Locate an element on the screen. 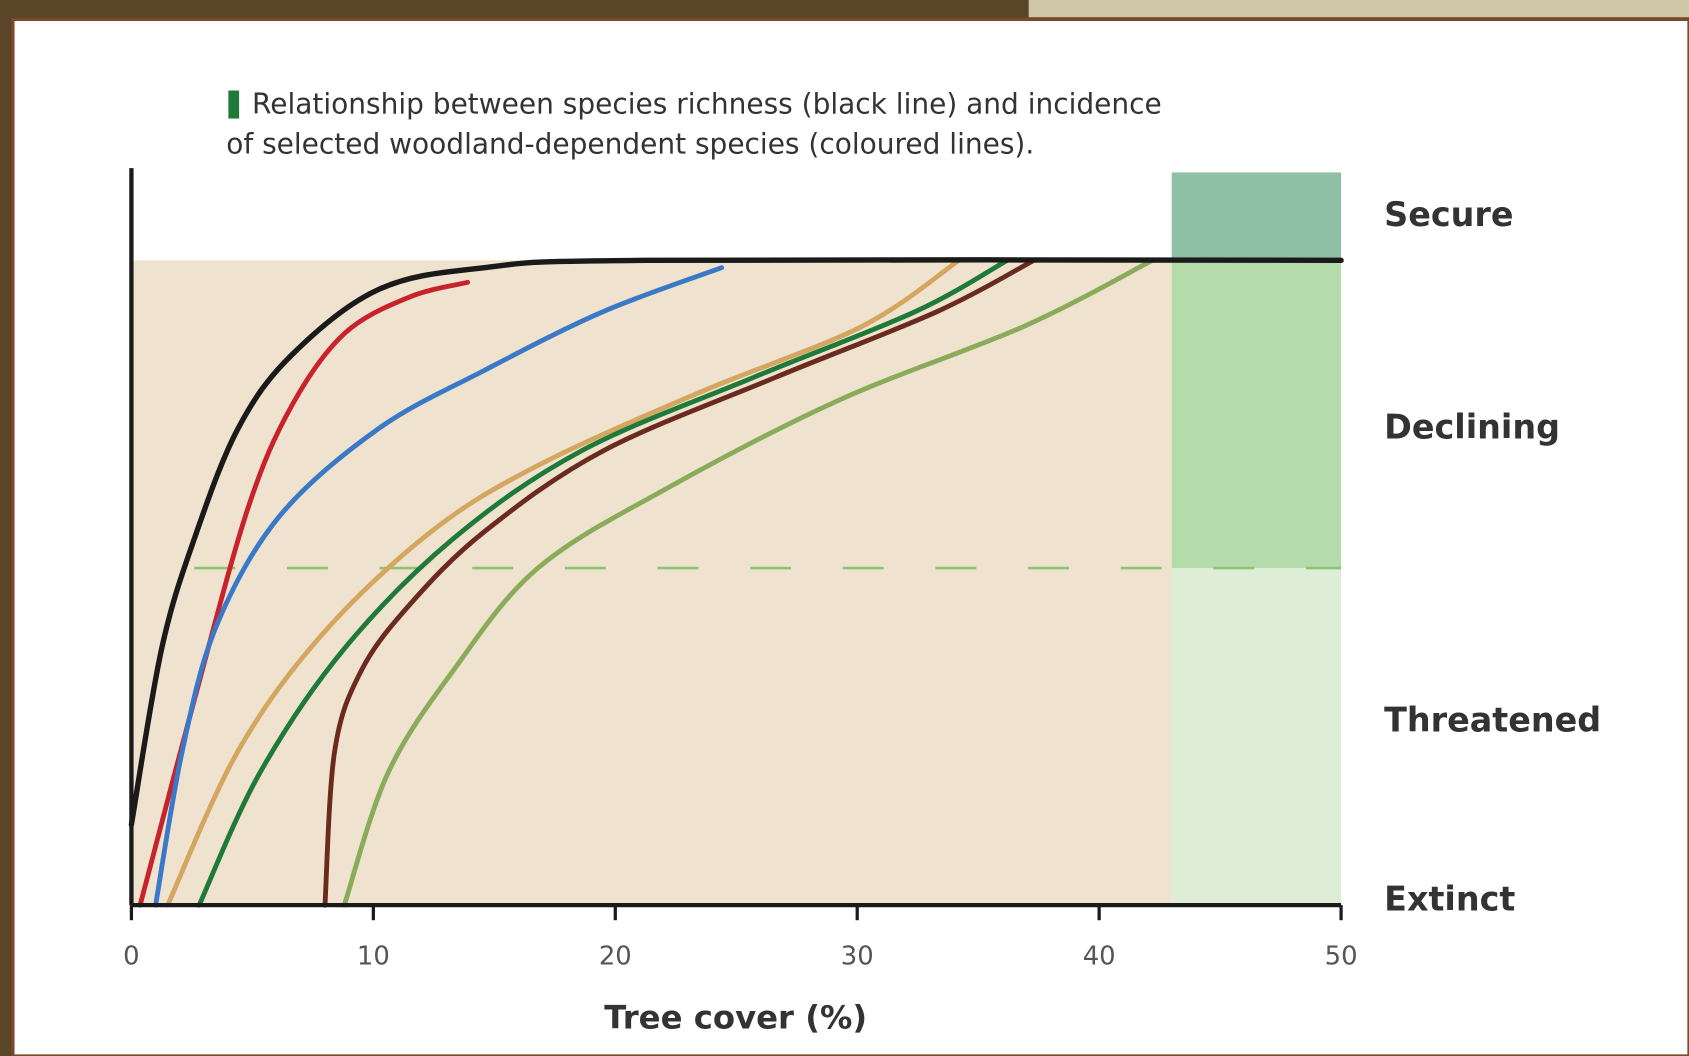  x-axis-label: Tree cover (%) is located at coordinates (735, 1017).